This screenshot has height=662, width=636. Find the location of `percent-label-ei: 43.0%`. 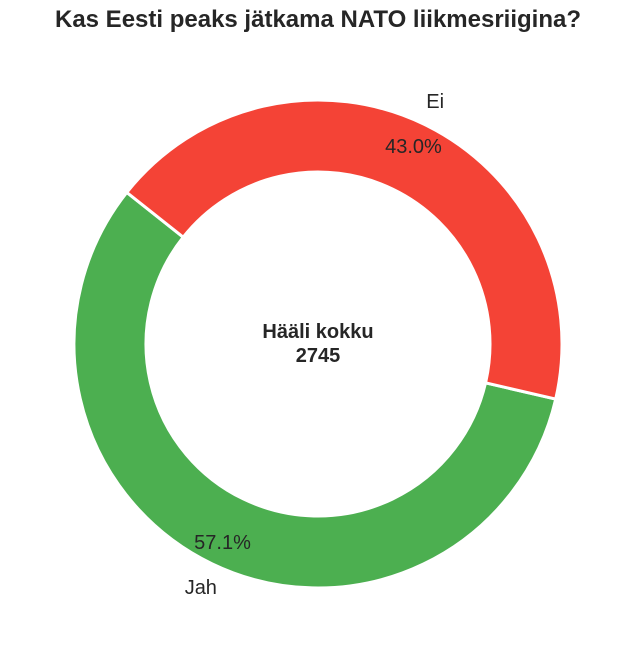

percent-label-ei: 43.0% is located at coordinates (413, 147).